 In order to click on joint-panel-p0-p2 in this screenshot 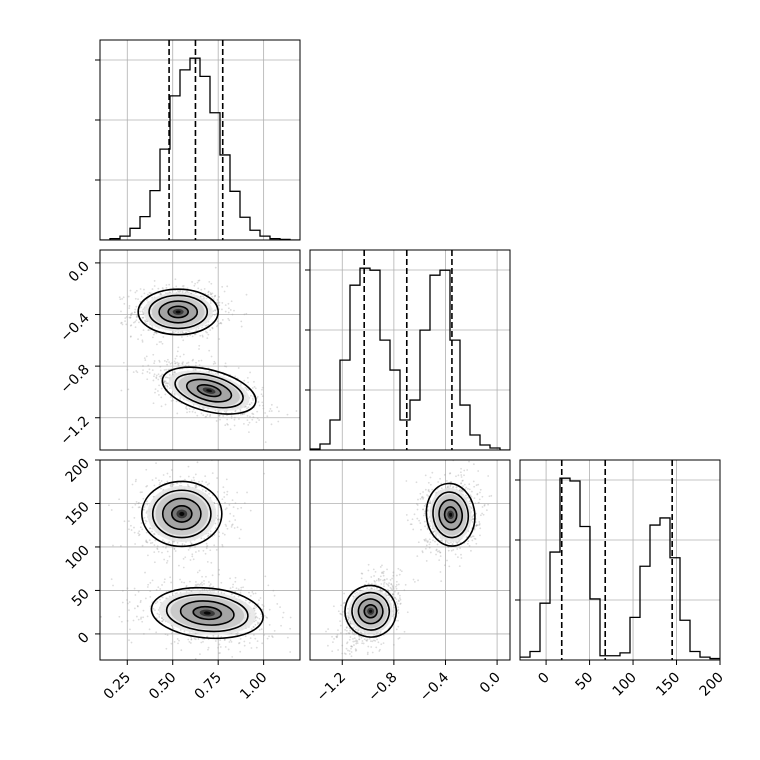, I will do `click(200, 560)`.